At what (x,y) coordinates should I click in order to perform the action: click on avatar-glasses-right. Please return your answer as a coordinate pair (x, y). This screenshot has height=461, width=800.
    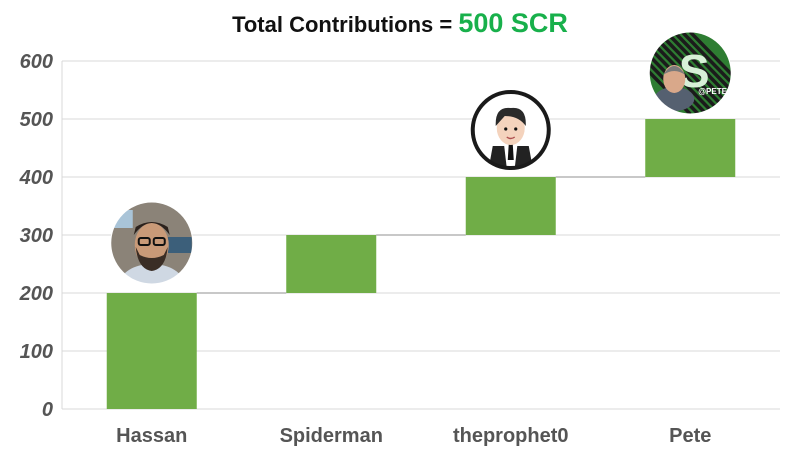
    Looking at the image, I should click on (159, 241).